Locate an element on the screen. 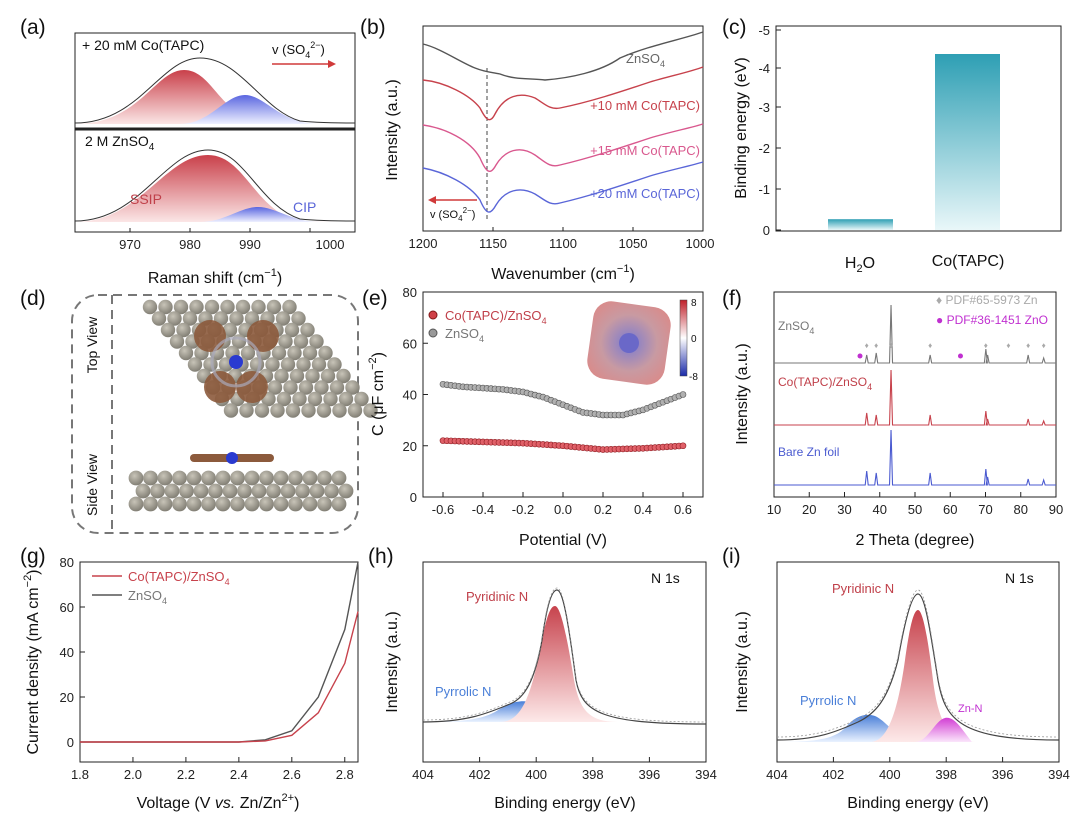  panel-h-raw-data is located at coordinates (564, 655).